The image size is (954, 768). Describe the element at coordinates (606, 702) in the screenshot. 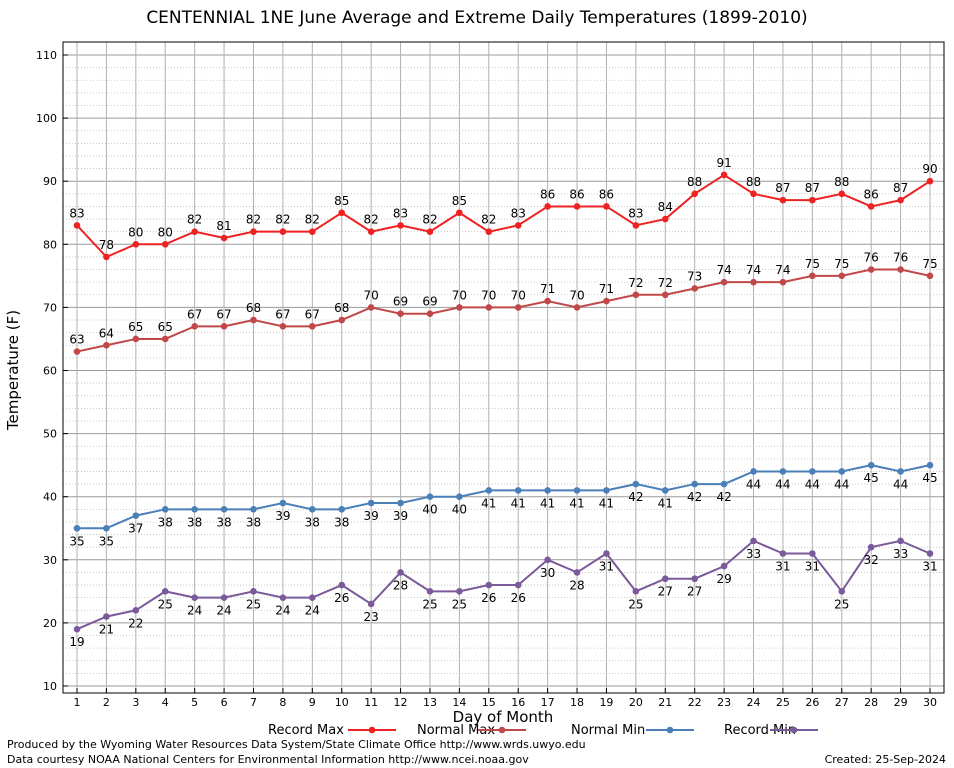

I see `x-tick-label: 19` at that location.